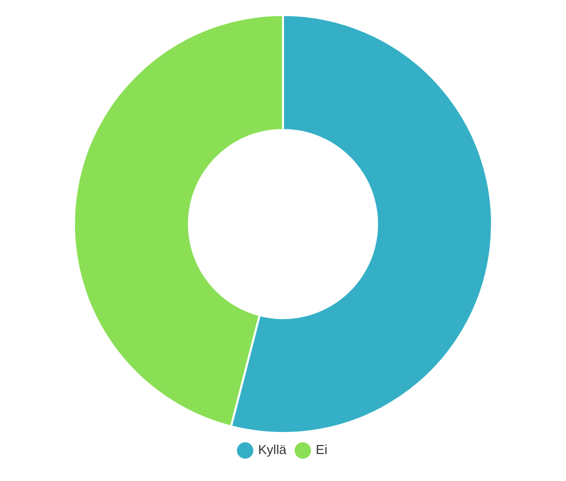 Image resolution: width=566 pixels, height=481 pixels. Describe the element at coordinates (322, 450) in the screenshot. I see `legend-label: Ei` at that location.